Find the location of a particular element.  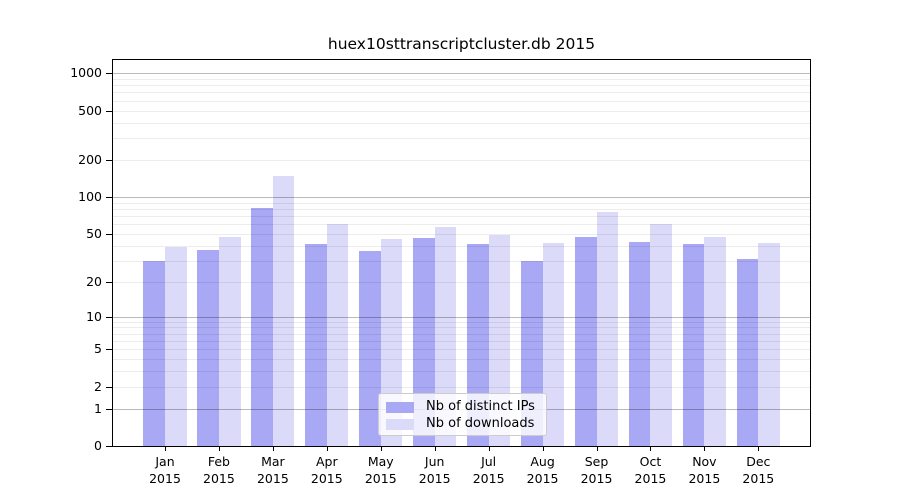

x-axis-label-aug: Aug 2015 is located at coordinates (542, 470).